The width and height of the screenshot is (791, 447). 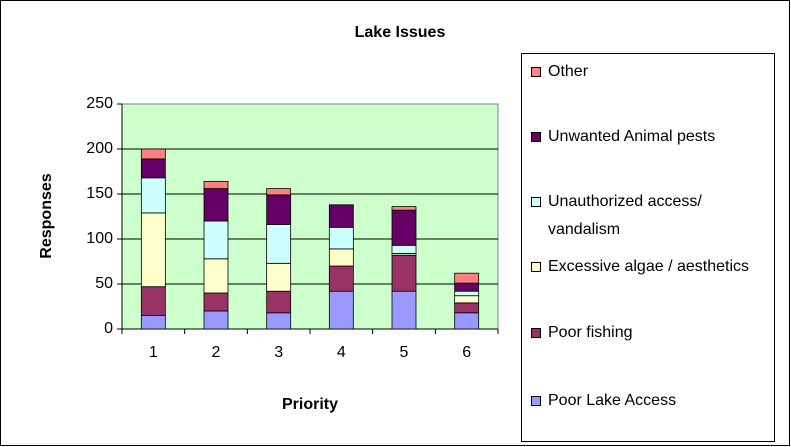 What do you see at coordinates (99, 148) in the screenshot?
I see `y-tick-label: 200` at bounding box center [99, 148].